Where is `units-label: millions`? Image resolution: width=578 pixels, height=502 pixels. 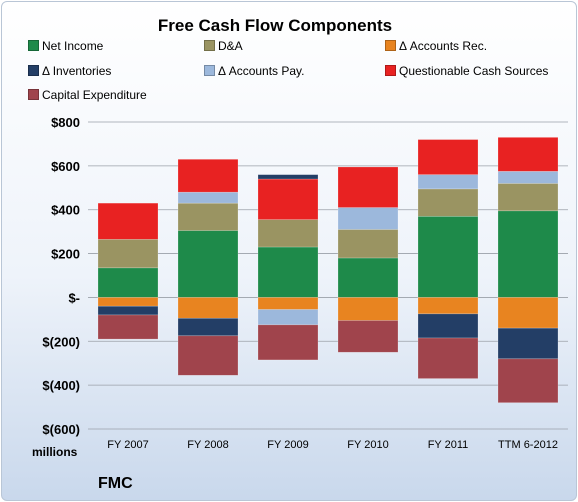 units-label: millions is located at coordinates (55, 452).